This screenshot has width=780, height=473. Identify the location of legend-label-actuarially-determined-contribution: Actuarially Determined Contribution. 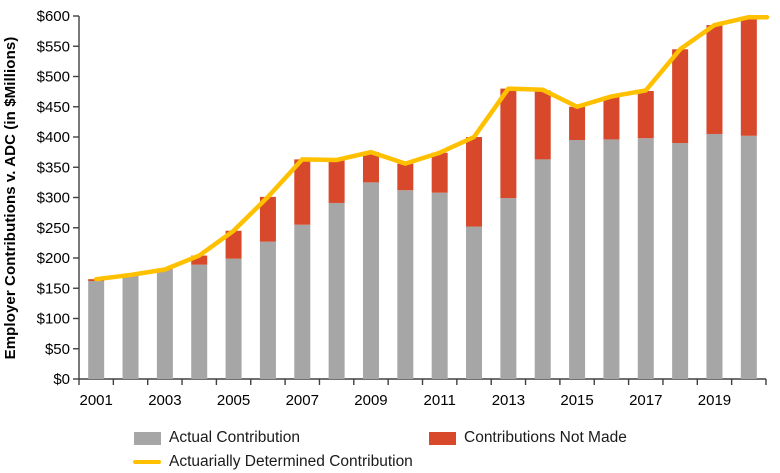
(291, 461).